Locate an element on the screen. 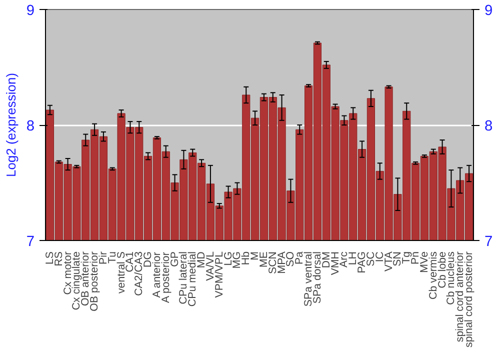 The height and width of the screenshot is (350, 500). x-tick-label: Tg is located at coordinates (406, 257).